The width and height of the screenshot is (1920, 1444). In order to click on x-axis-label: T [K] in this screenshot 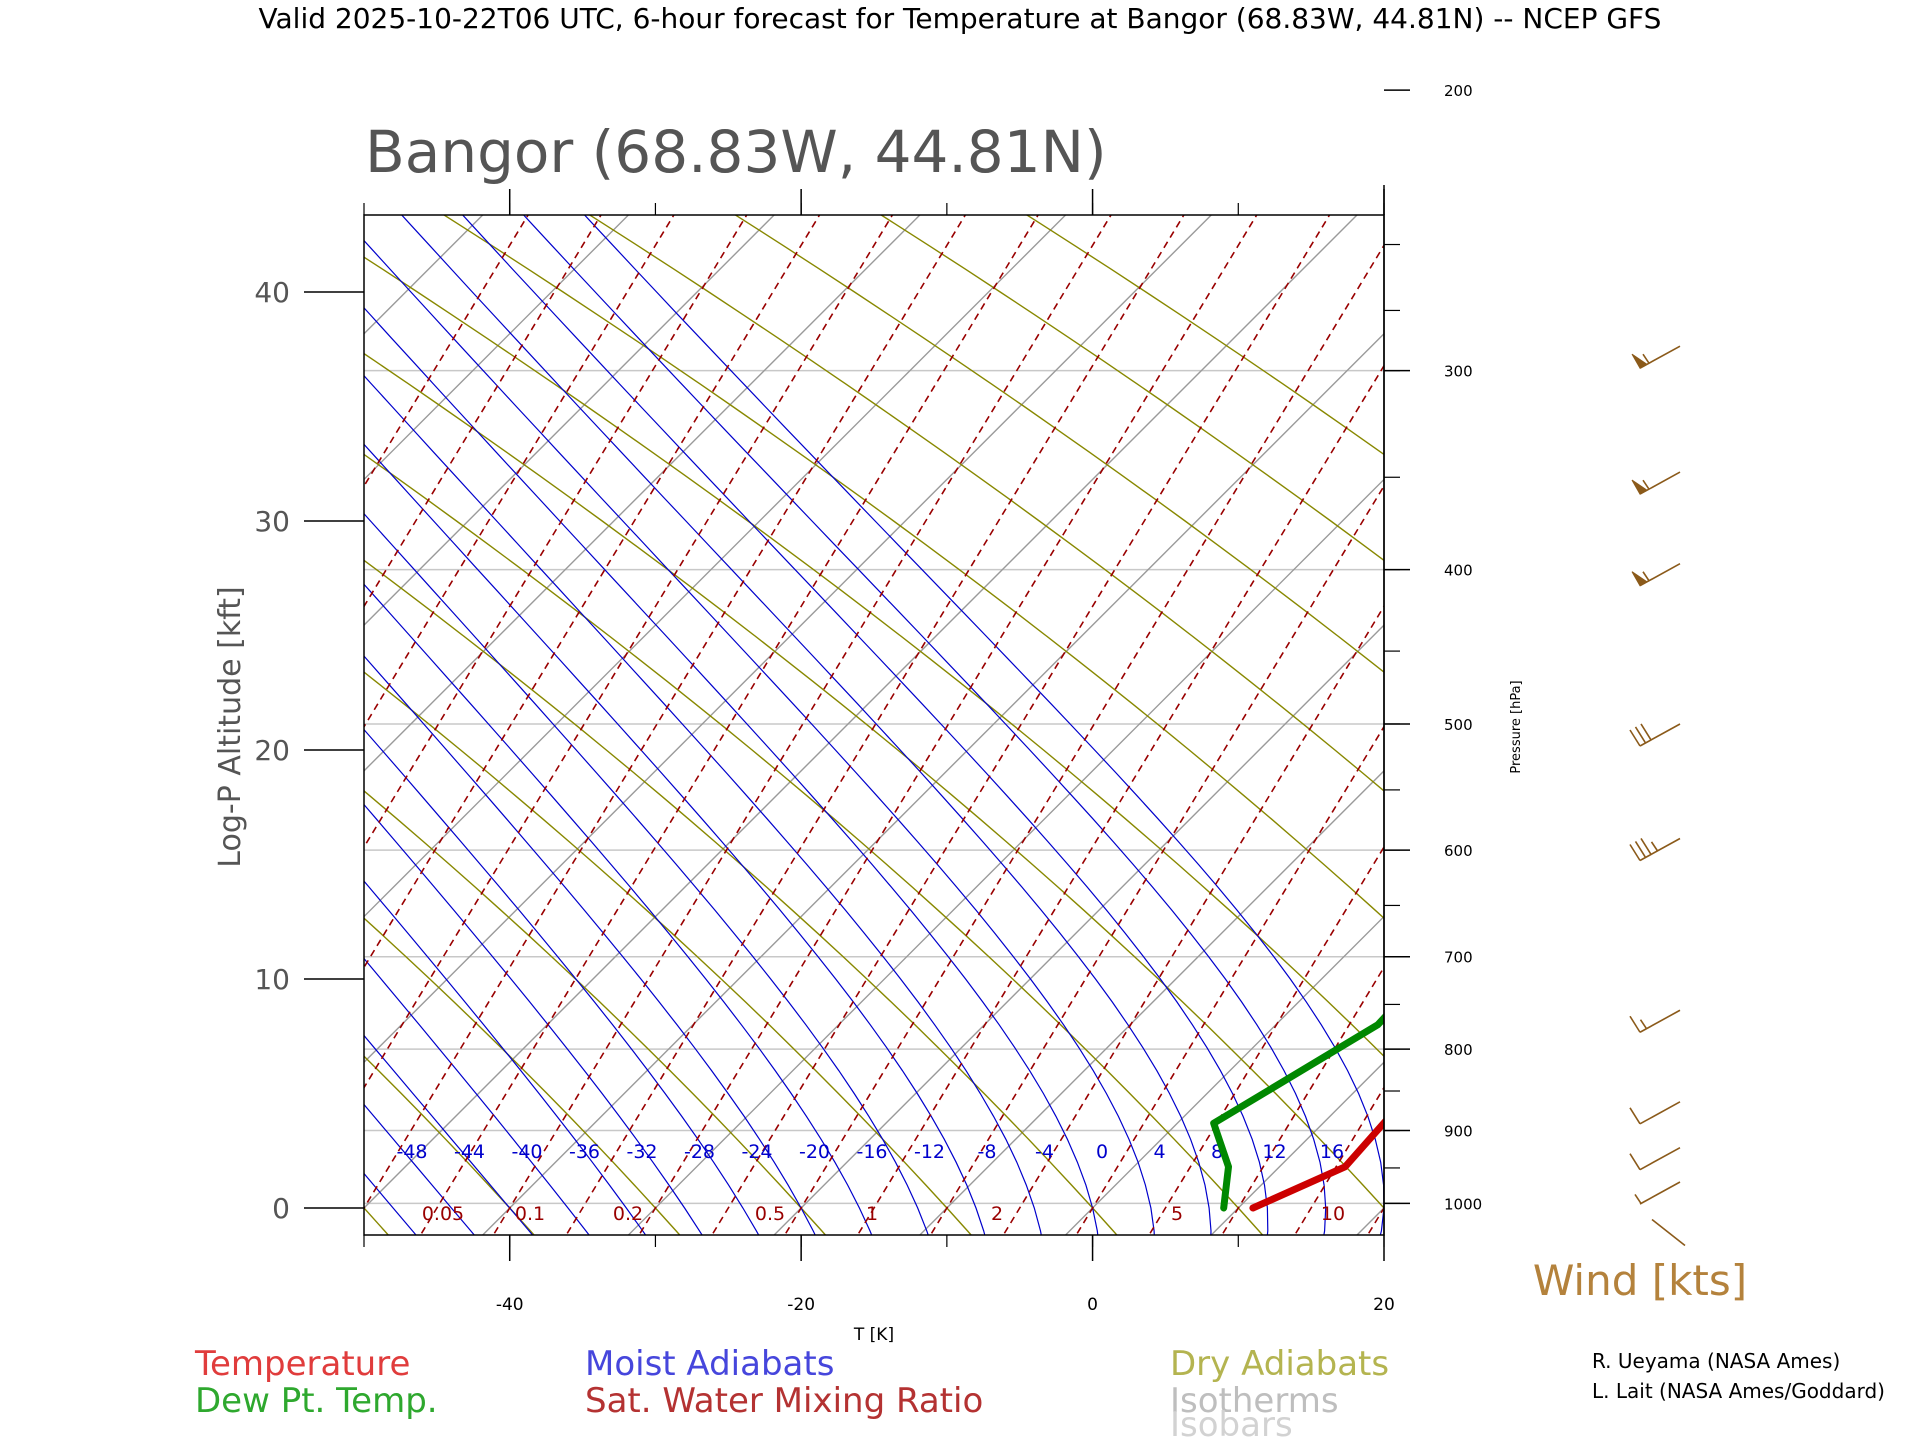, I will do `click(873, 1335)`.